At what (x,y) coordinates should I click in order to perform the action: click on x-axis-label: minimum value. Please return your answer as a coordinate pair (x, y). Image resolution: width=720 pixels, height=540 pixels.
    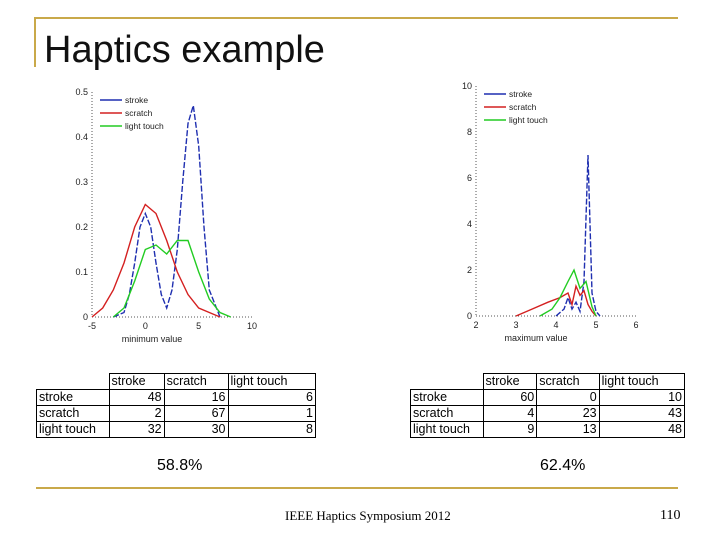
    Looking at the image, I should click on (152, 339).